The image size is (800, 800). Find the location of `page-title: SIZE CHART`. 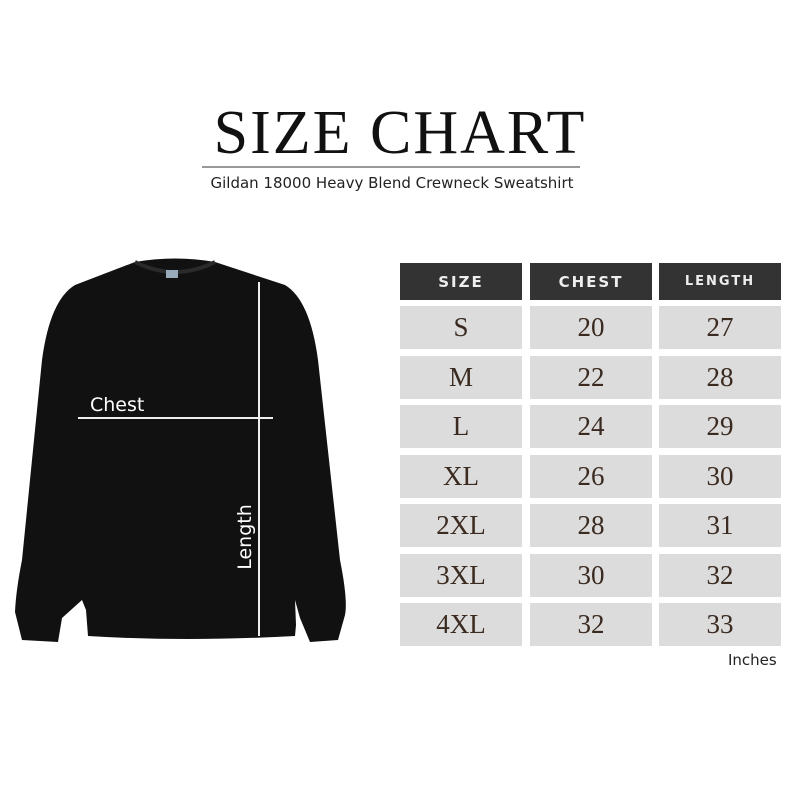

page-title: SIZE CHART is located at coordinates (400, 133).